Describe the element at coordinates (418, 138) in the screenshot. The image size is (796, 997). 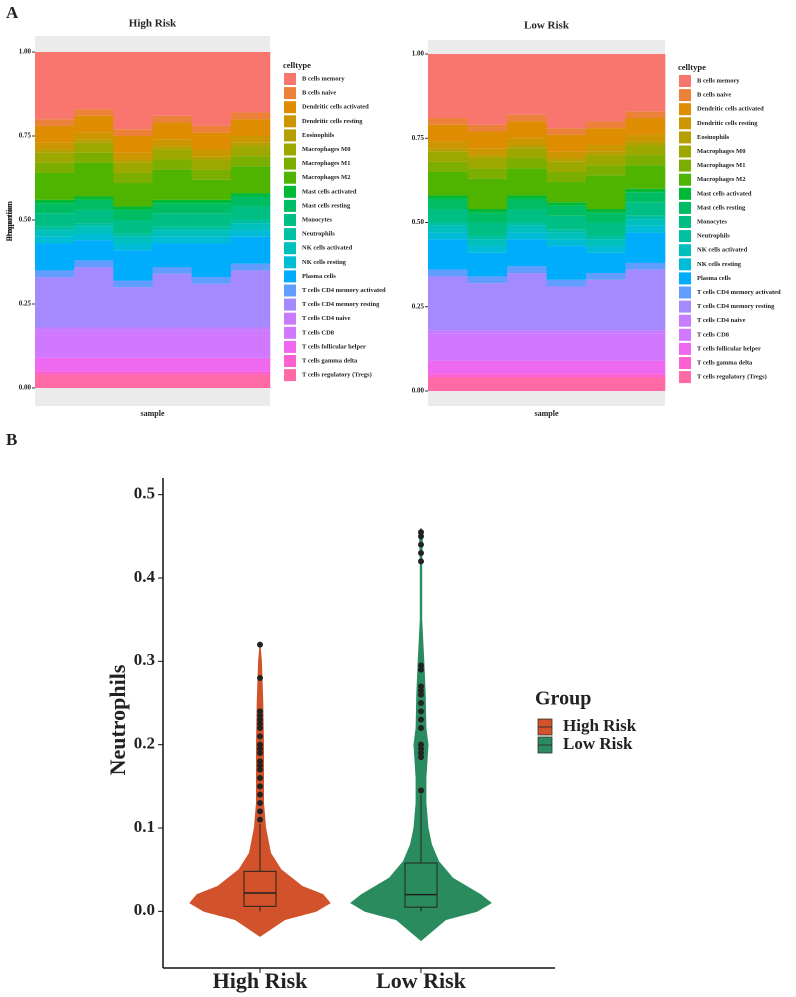
I see `y-tick-label: 0.75` at that location.